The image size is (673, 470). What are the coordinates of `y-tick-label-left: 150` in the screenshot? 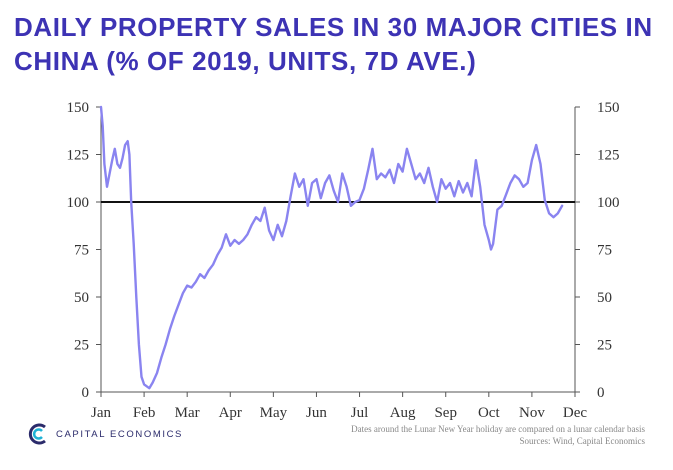 It's located at (78, 108).